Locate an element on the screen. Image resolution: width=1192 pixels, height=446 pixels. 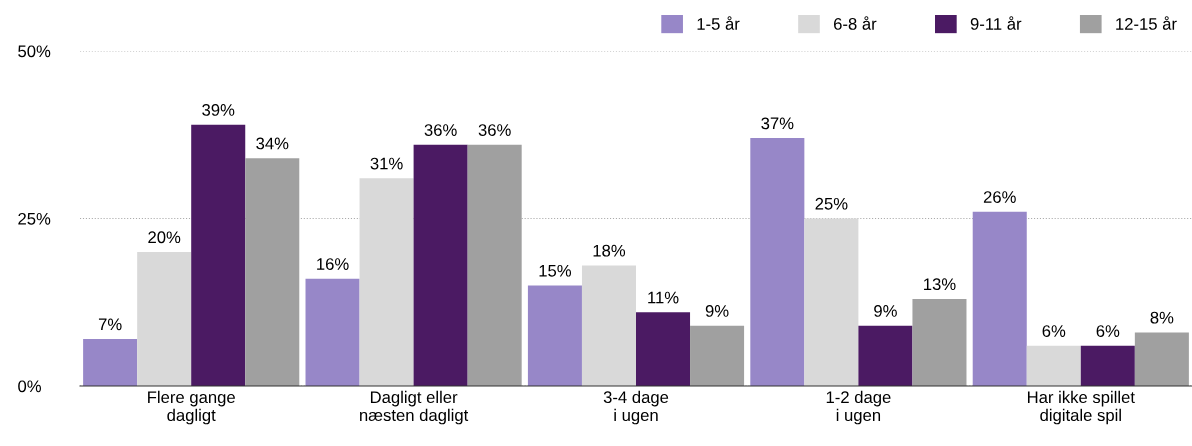
data-label: 25% is located at coordinates (831, 203).